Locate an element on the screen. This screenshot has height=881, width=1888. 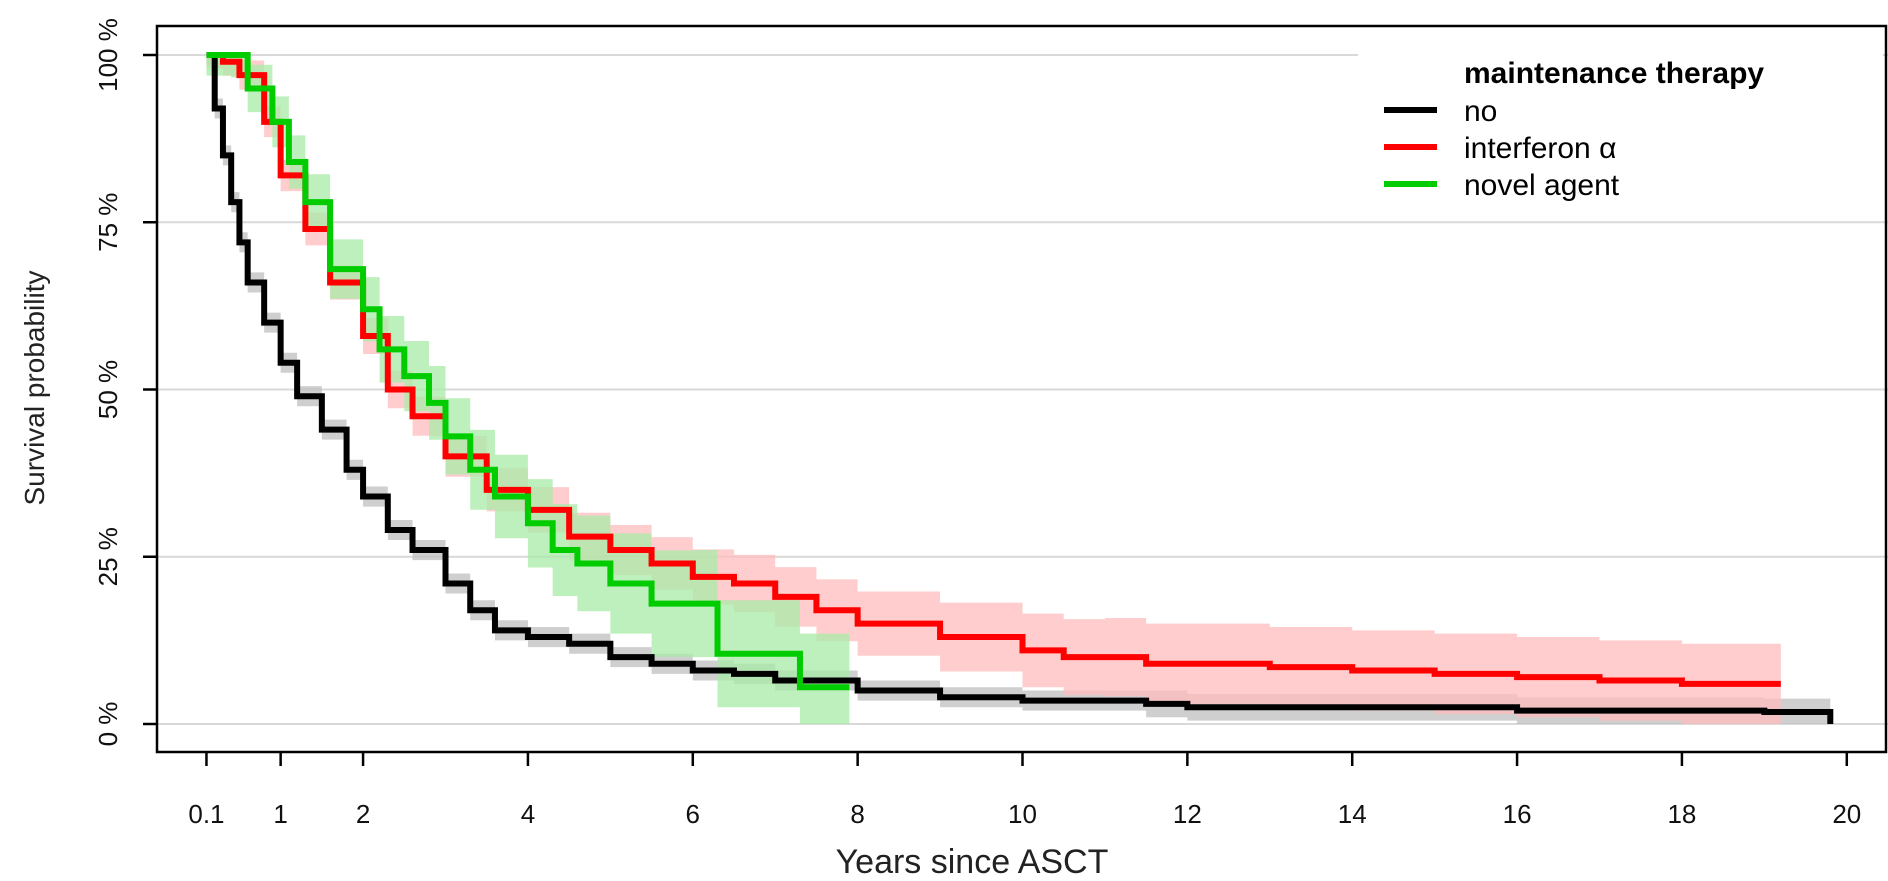
x-tick-label: 4 is located at coordinates (528, 814).